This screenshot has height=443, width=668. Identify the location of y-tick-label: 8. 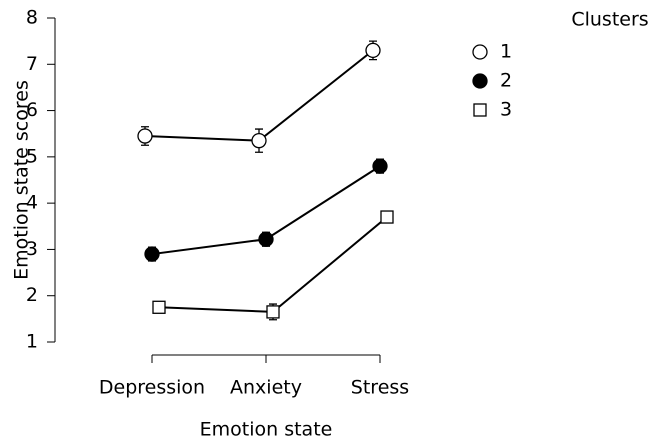
(32, 18).